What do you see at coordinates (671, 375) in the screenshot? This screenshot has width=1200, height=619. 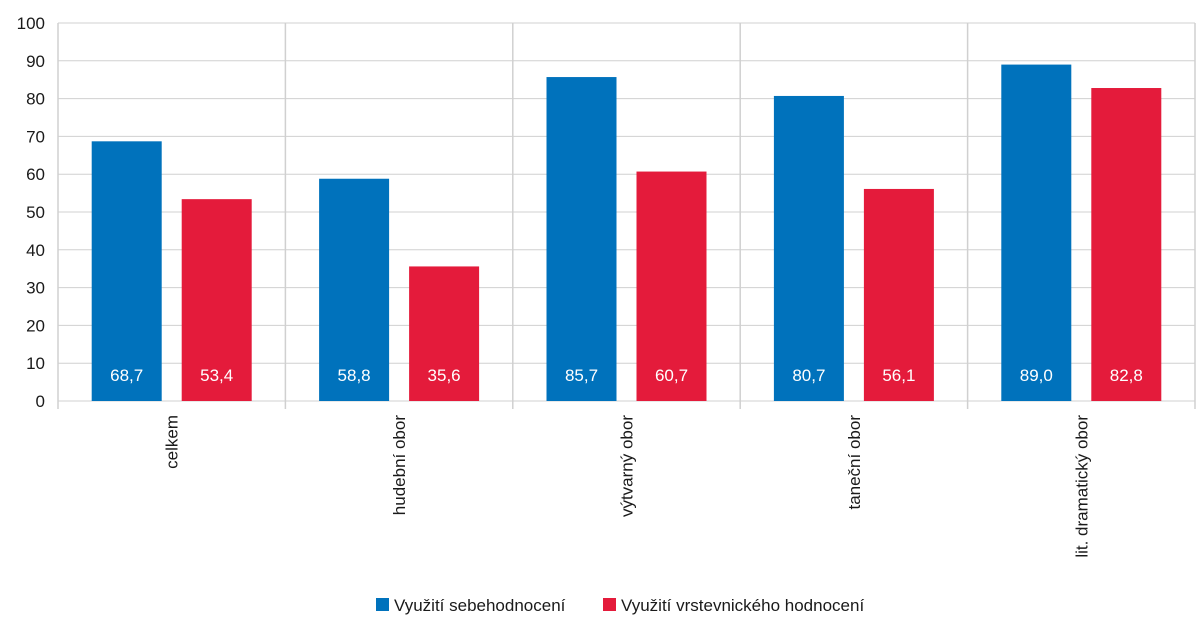 I see `data-label: 60,7` at bounding box center [671, 375].